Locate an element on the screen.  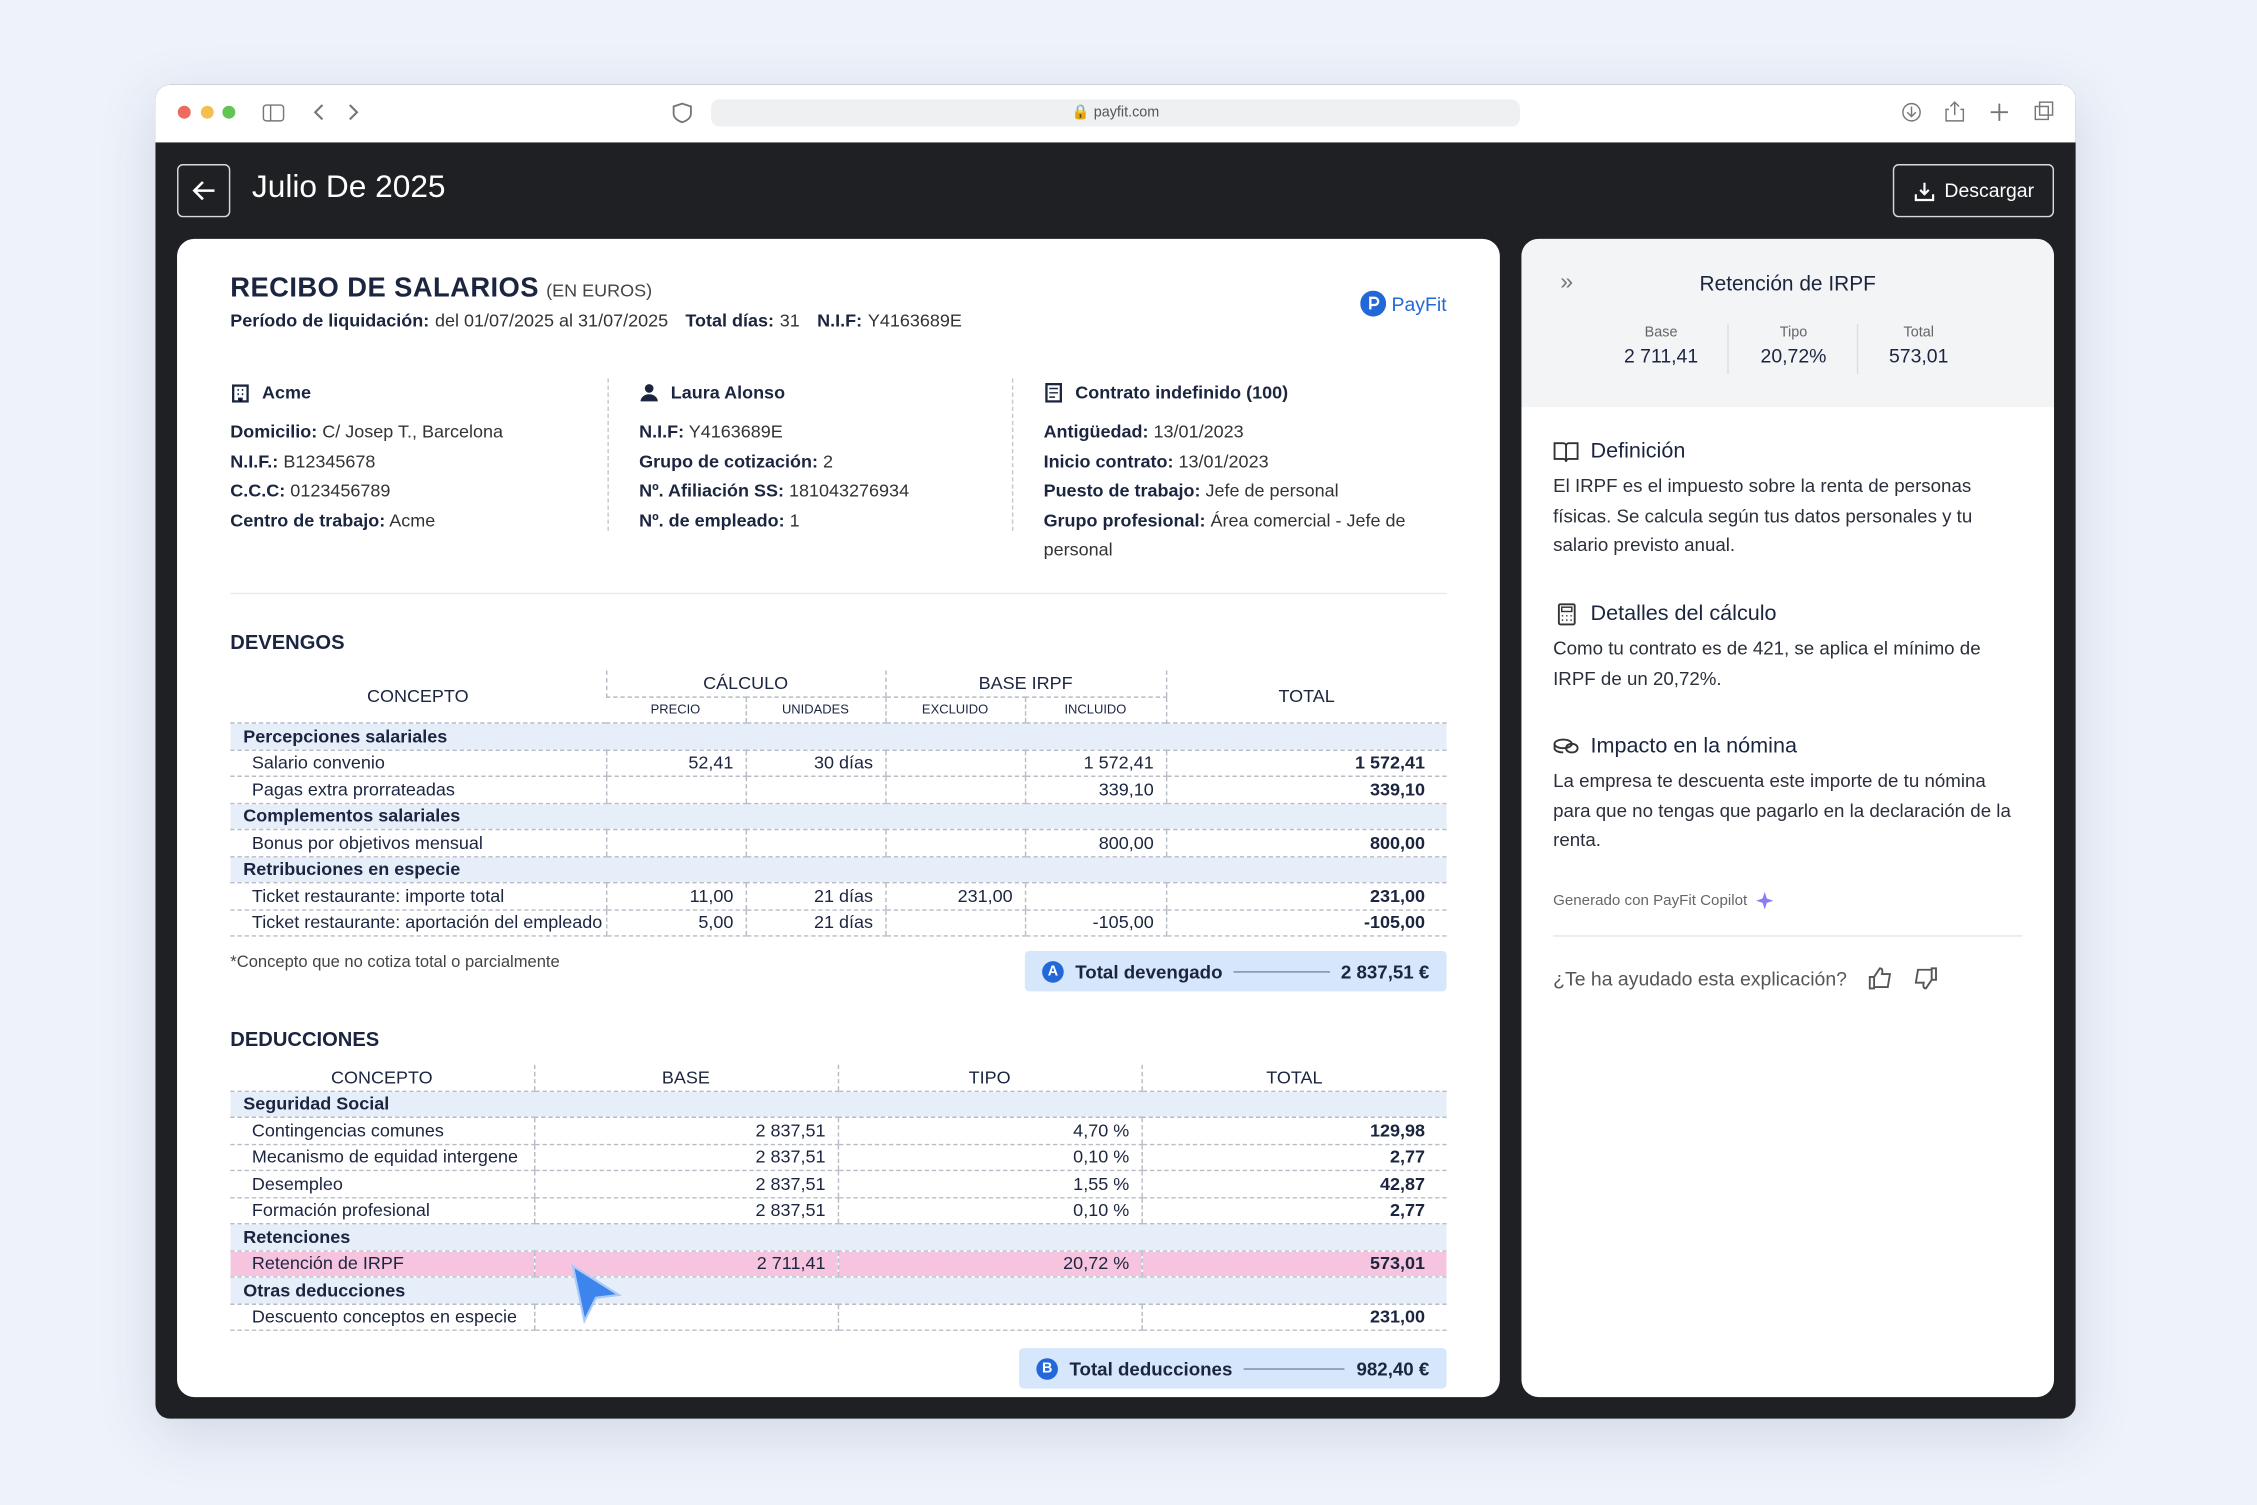
party-field: Grupo de cotización: 2 is located at coordinates (833, 461).